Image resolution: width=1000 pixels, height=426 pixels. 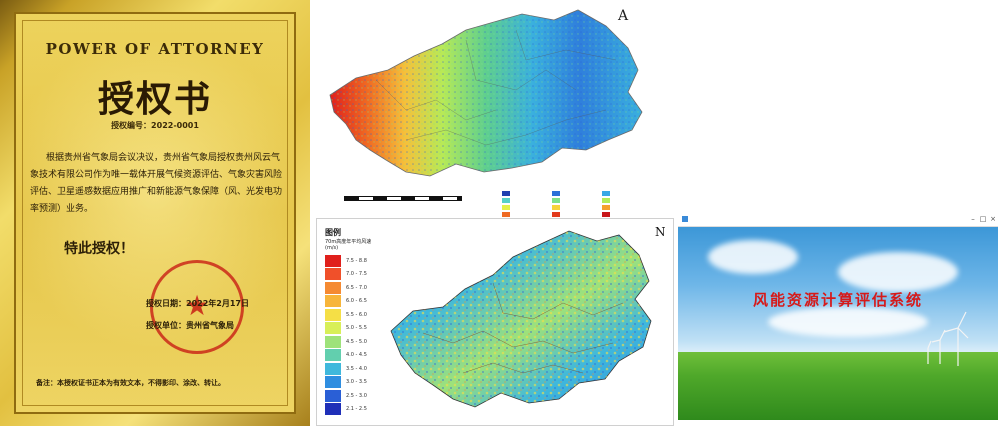 I want to click on legend-row: 5.5 - 6.0, so click(x=354, y=315).